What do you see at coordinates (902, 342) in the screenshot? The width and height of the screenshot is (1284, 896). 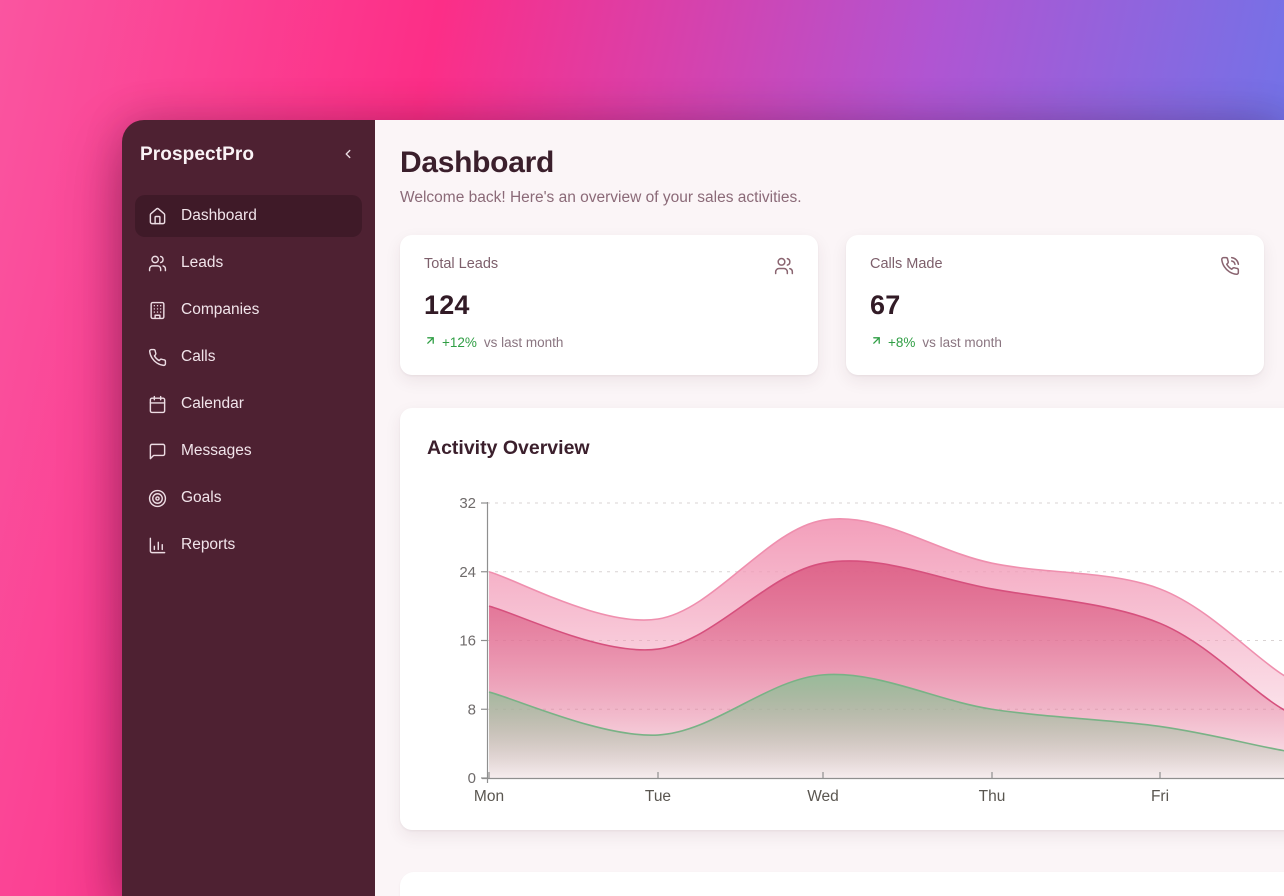 I see `trend-percent: +8%` at bounding box center [902, 342].